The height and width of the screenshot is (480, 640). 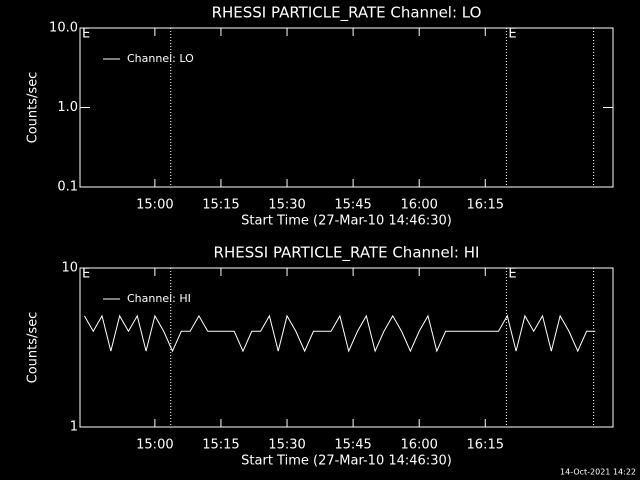 I want to click on y-tick-label: 10.0, so click(x=63, y=28).